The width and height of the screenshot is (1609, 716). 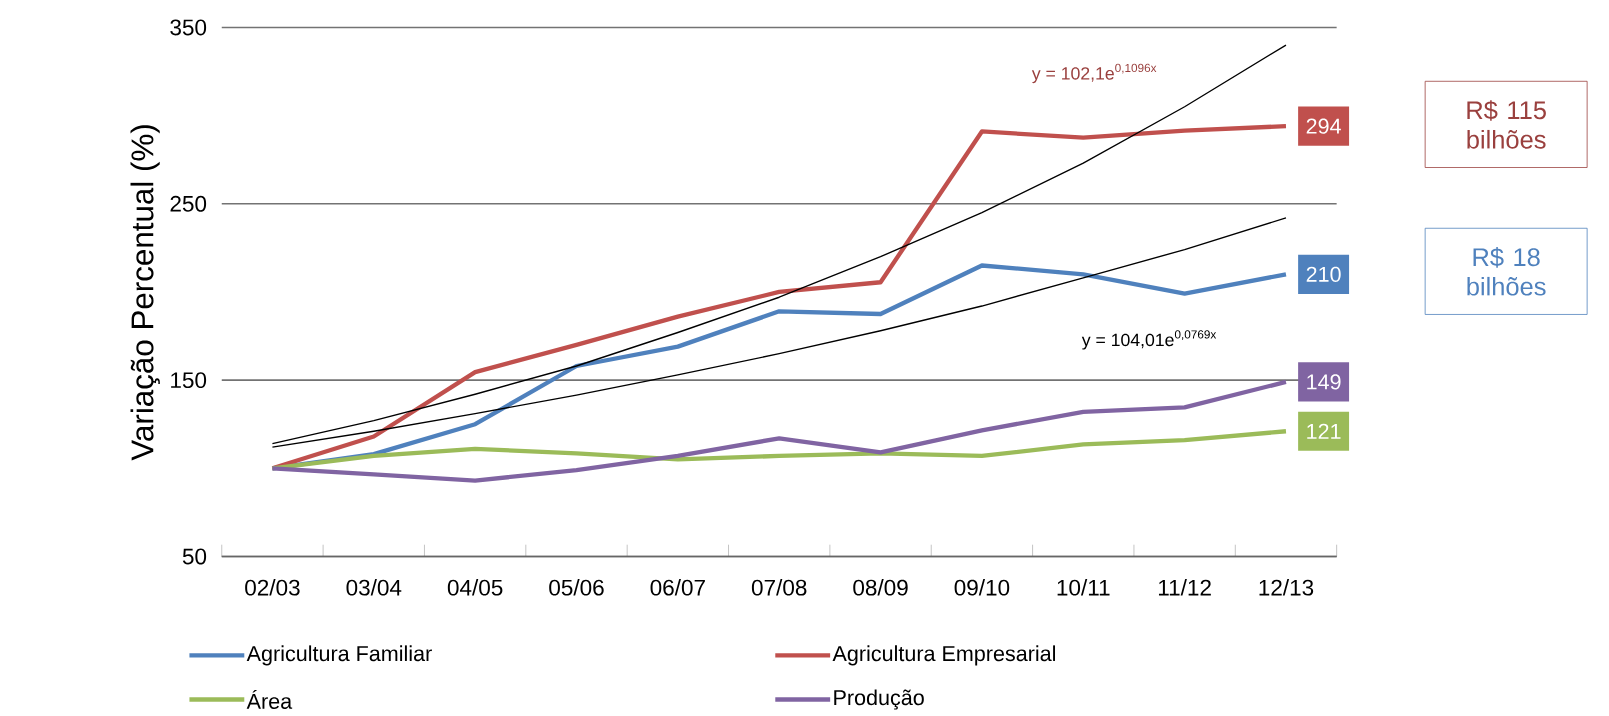 What do you see at coordinates (145, 293) in the screenshot?
I see `y-axis-title: Variação Percentual (%)` at bounding box center [145, 293].